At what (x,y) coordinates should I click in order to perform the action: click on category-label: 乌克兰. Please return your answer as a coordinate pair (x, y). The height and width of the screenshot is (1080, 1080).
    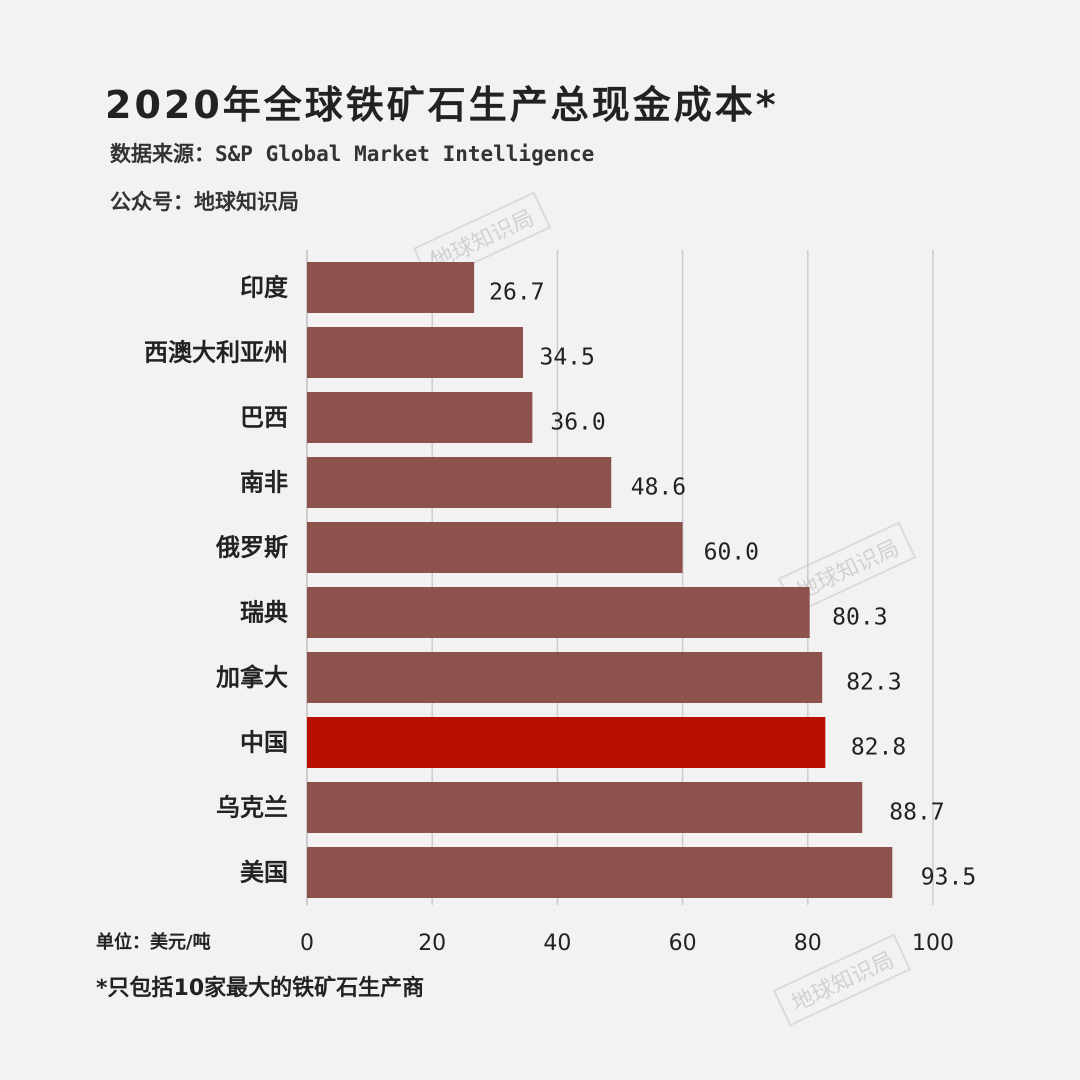
    Looking at the image, I should click on (252, 808).